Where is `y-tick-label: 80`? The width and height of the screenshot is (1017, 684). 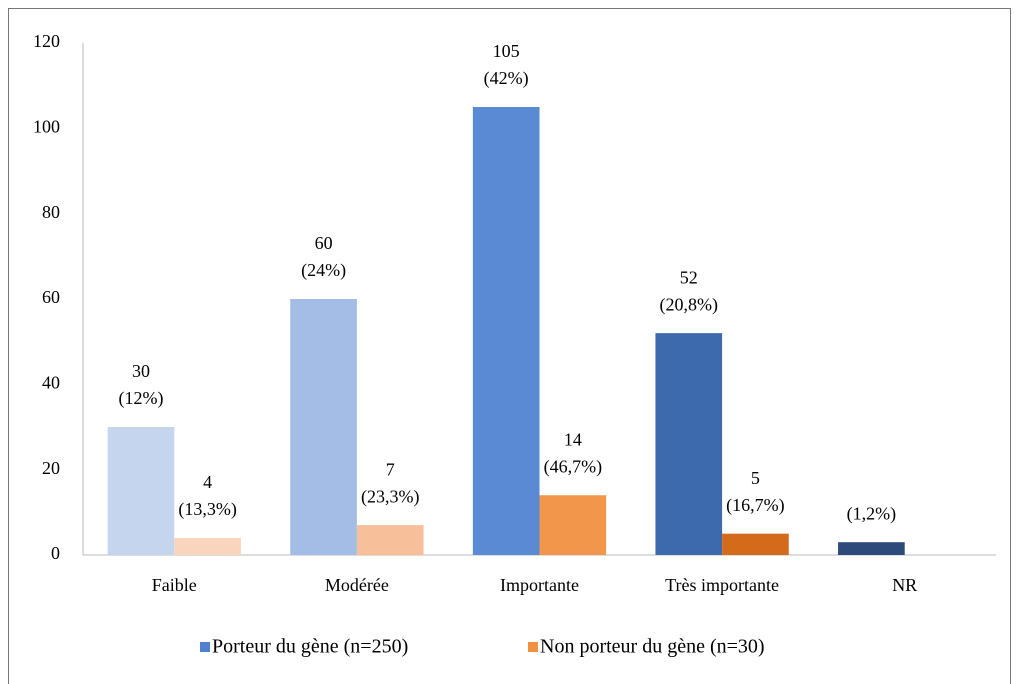
y-tick-label: 80 is located at coordinates (51, 212).